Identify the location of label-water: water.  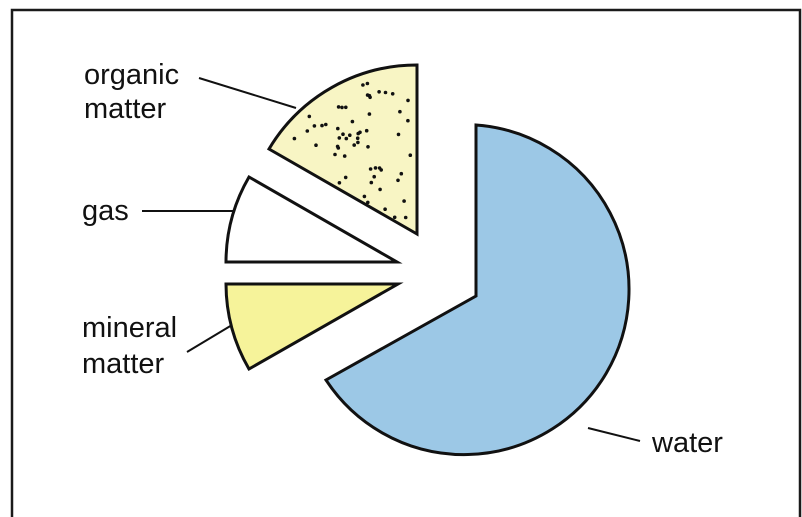
(687, 443).